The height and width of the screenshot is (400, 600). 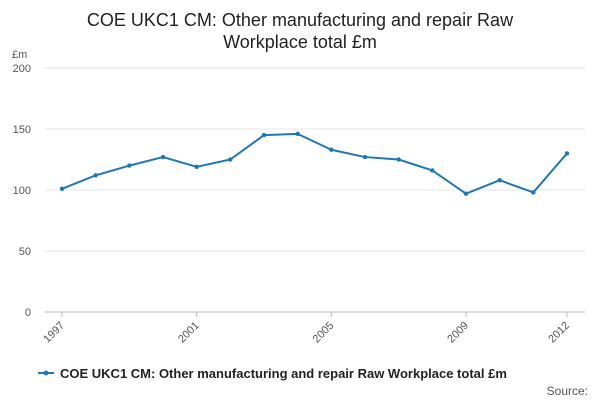 What do you see at coordinates (95, 175) in the screenshot?
I see `data-point-1998` at bounding box center [95, 175].